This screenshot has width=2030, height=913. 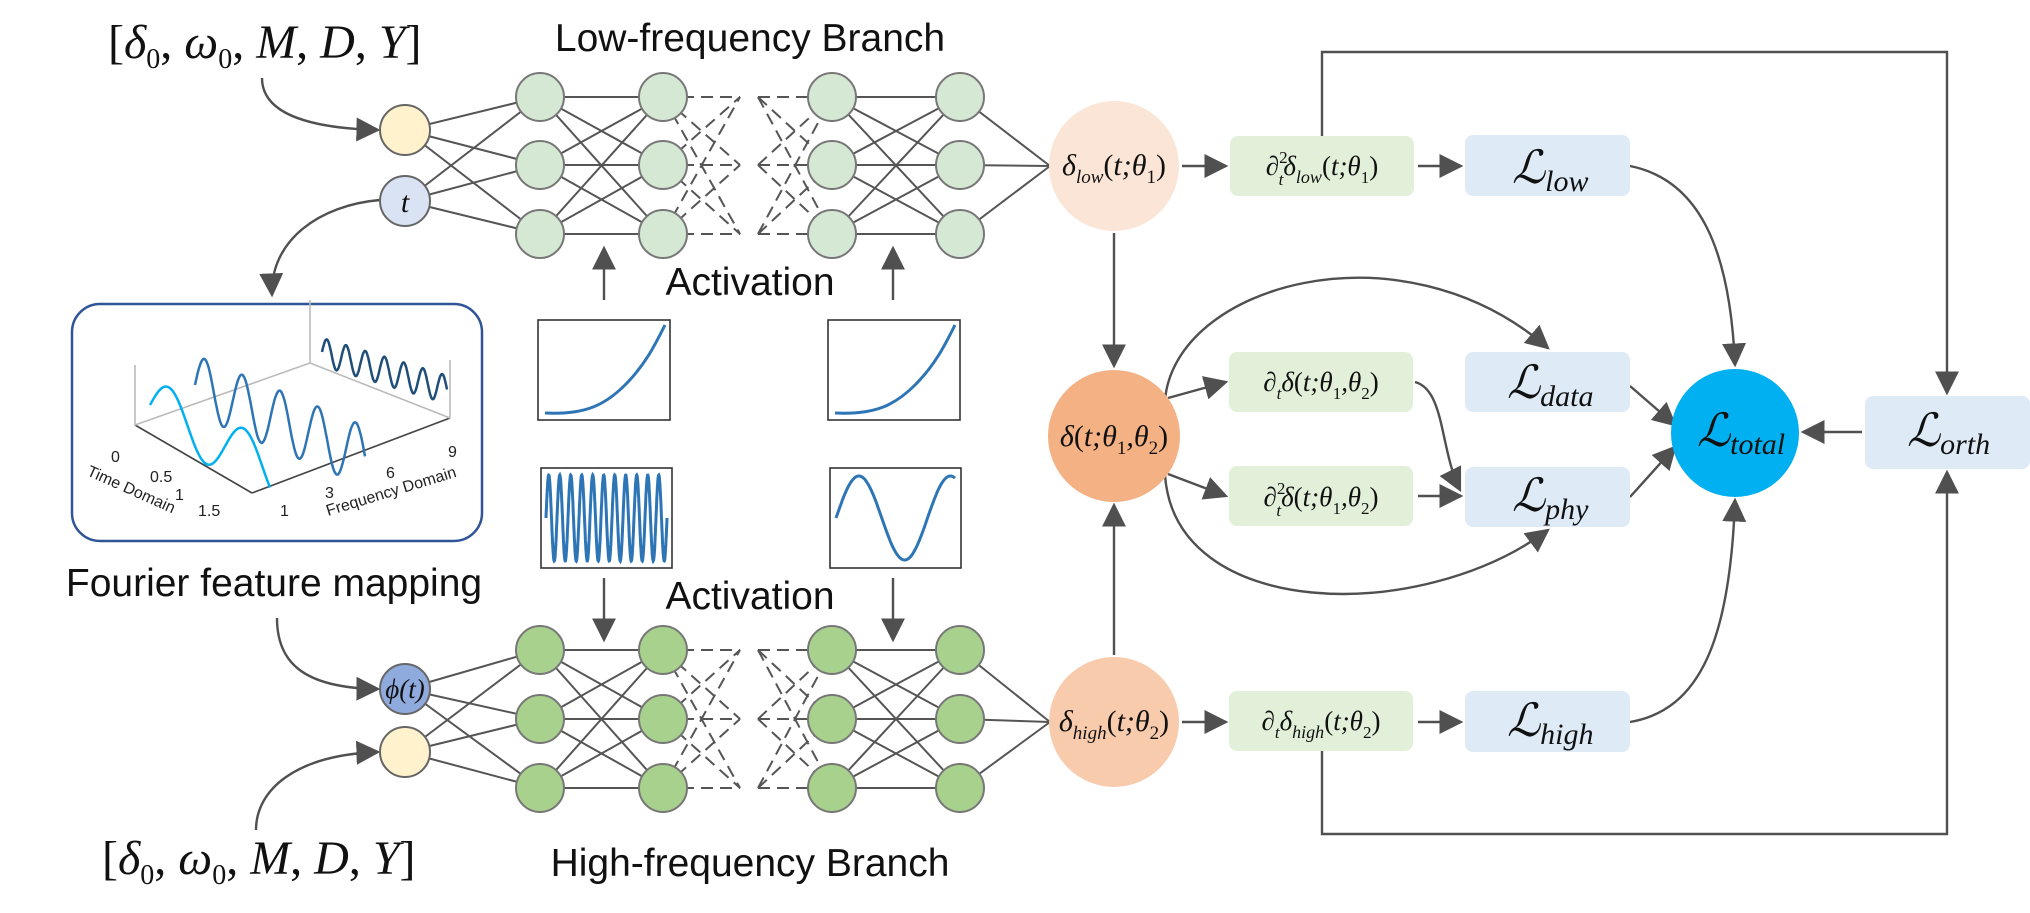 I want to click on softplus-curve-right, so click(x=895, y=369).